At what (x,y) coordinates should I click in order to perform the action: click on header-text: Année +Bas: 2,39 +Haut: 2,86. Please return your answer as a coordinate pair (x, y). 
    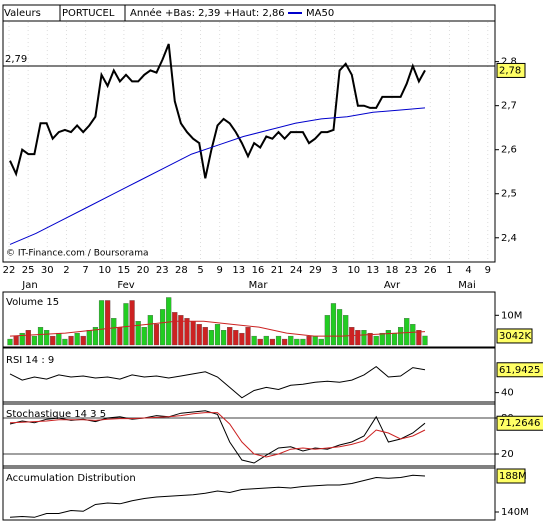
    Looking at the image, I should click on (207, 13).